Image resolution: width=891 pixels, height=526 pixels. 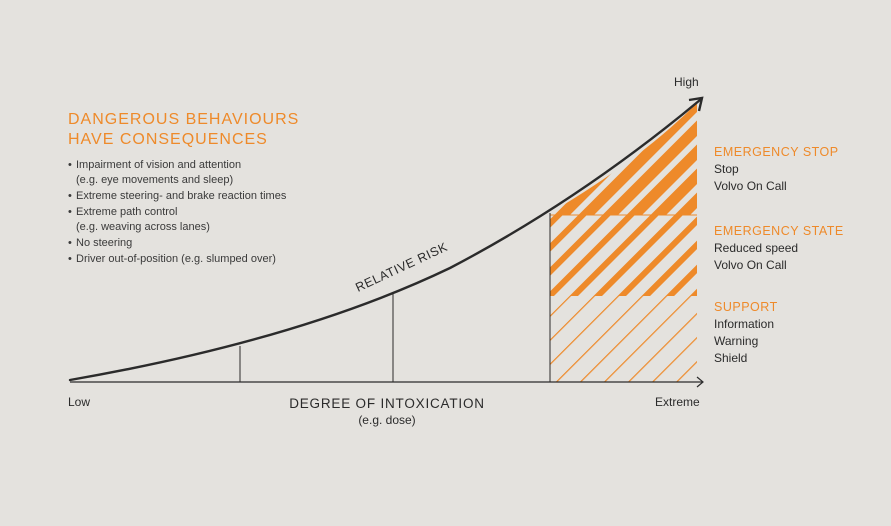 I want to click on heading-line-2: HAVE CONSEQUENCES, so click(x=168, y=139).